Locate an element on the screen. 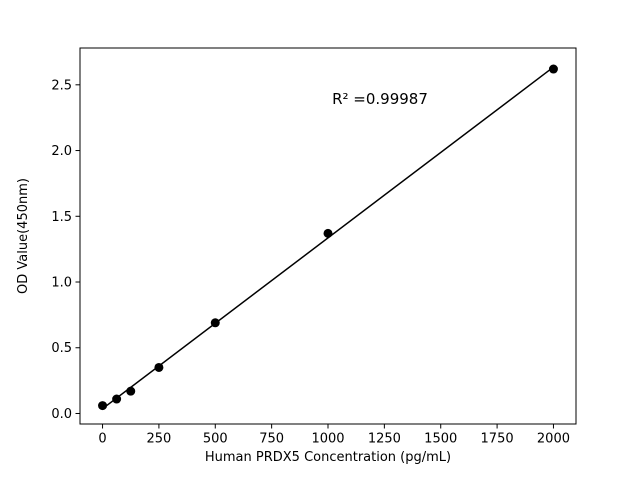 Image resolution: width=640 pixels, height=484 pixels. x-axis-ticks: 0 250 500 750 1000 1250 1500 1750 2000 is located at coordinates (334, 435).